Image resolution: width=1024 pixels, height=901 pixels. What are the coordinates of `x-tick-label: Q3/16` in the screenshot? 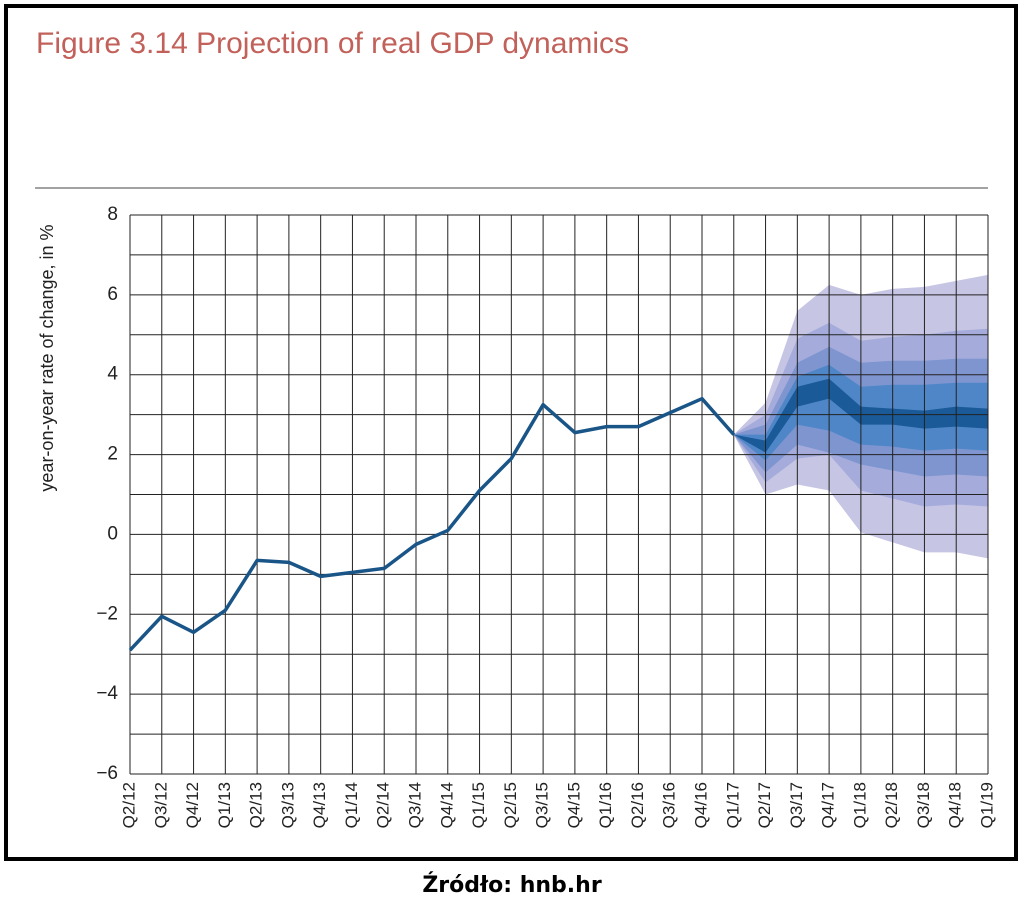 It's located at (669, 805).